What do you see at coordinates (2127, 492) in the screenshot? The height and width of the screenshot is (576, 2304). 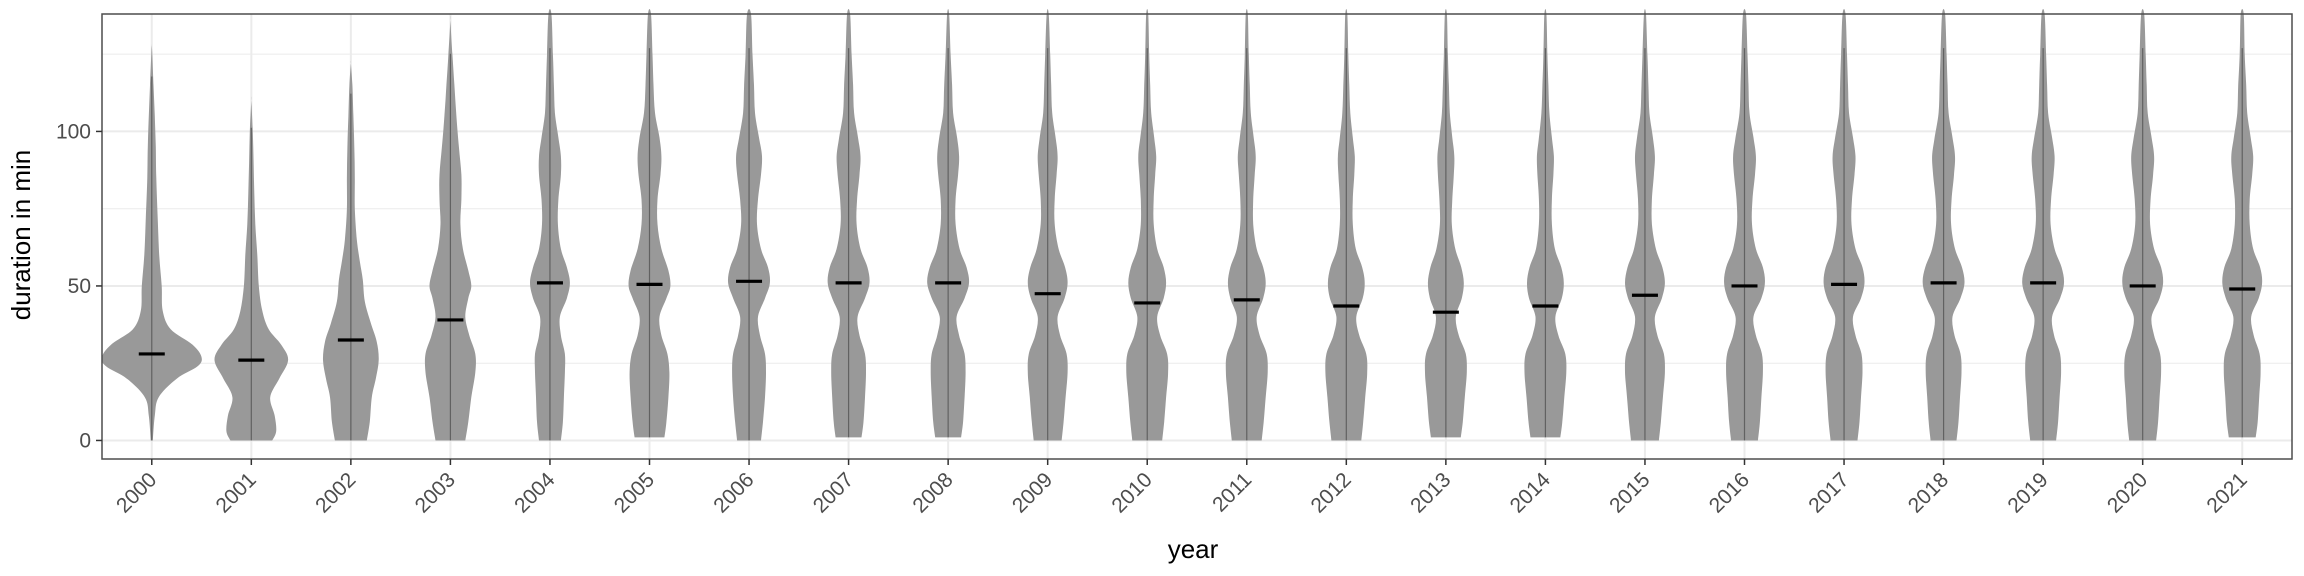 I see `x-tick-label: 2020` at bounding box center [2127, 492].